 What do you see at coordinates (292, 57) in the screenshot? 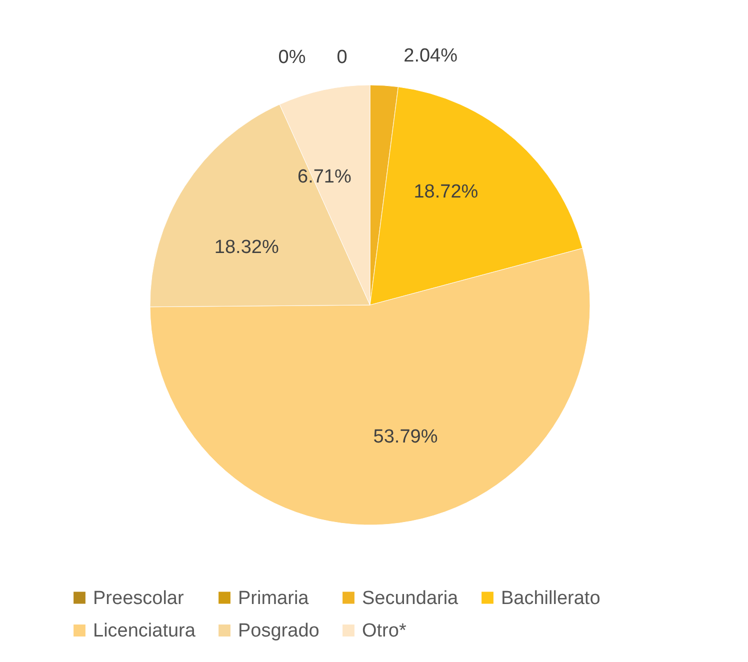
I see `text: 0%` at bounding box center [292, 57].